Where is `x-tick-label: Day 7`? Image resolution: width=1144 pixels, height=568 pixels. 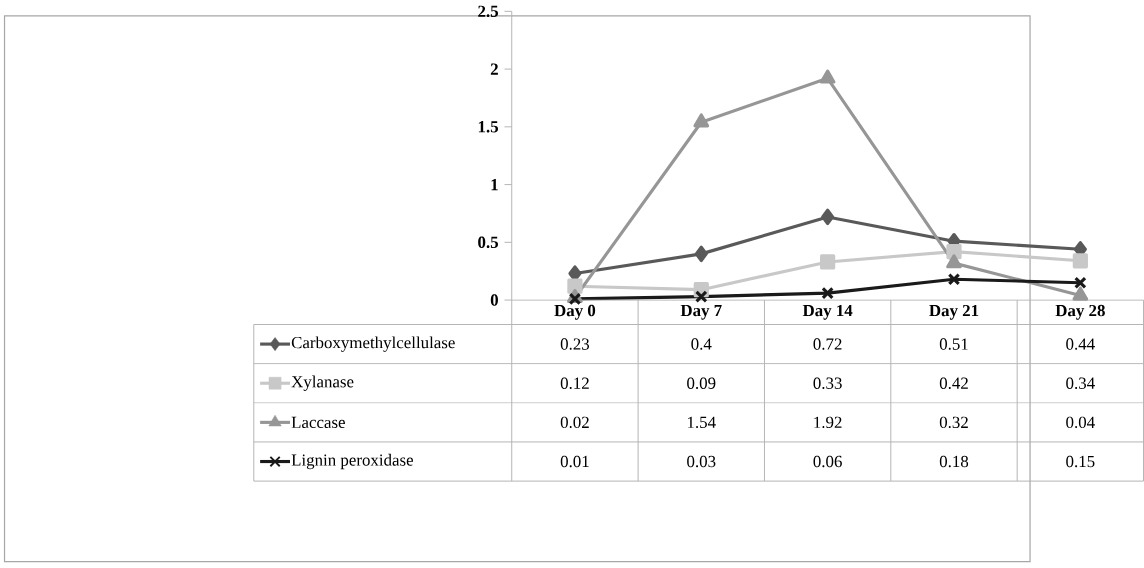 x-tick-label: Day 7 is located at coordinates (701, 312).